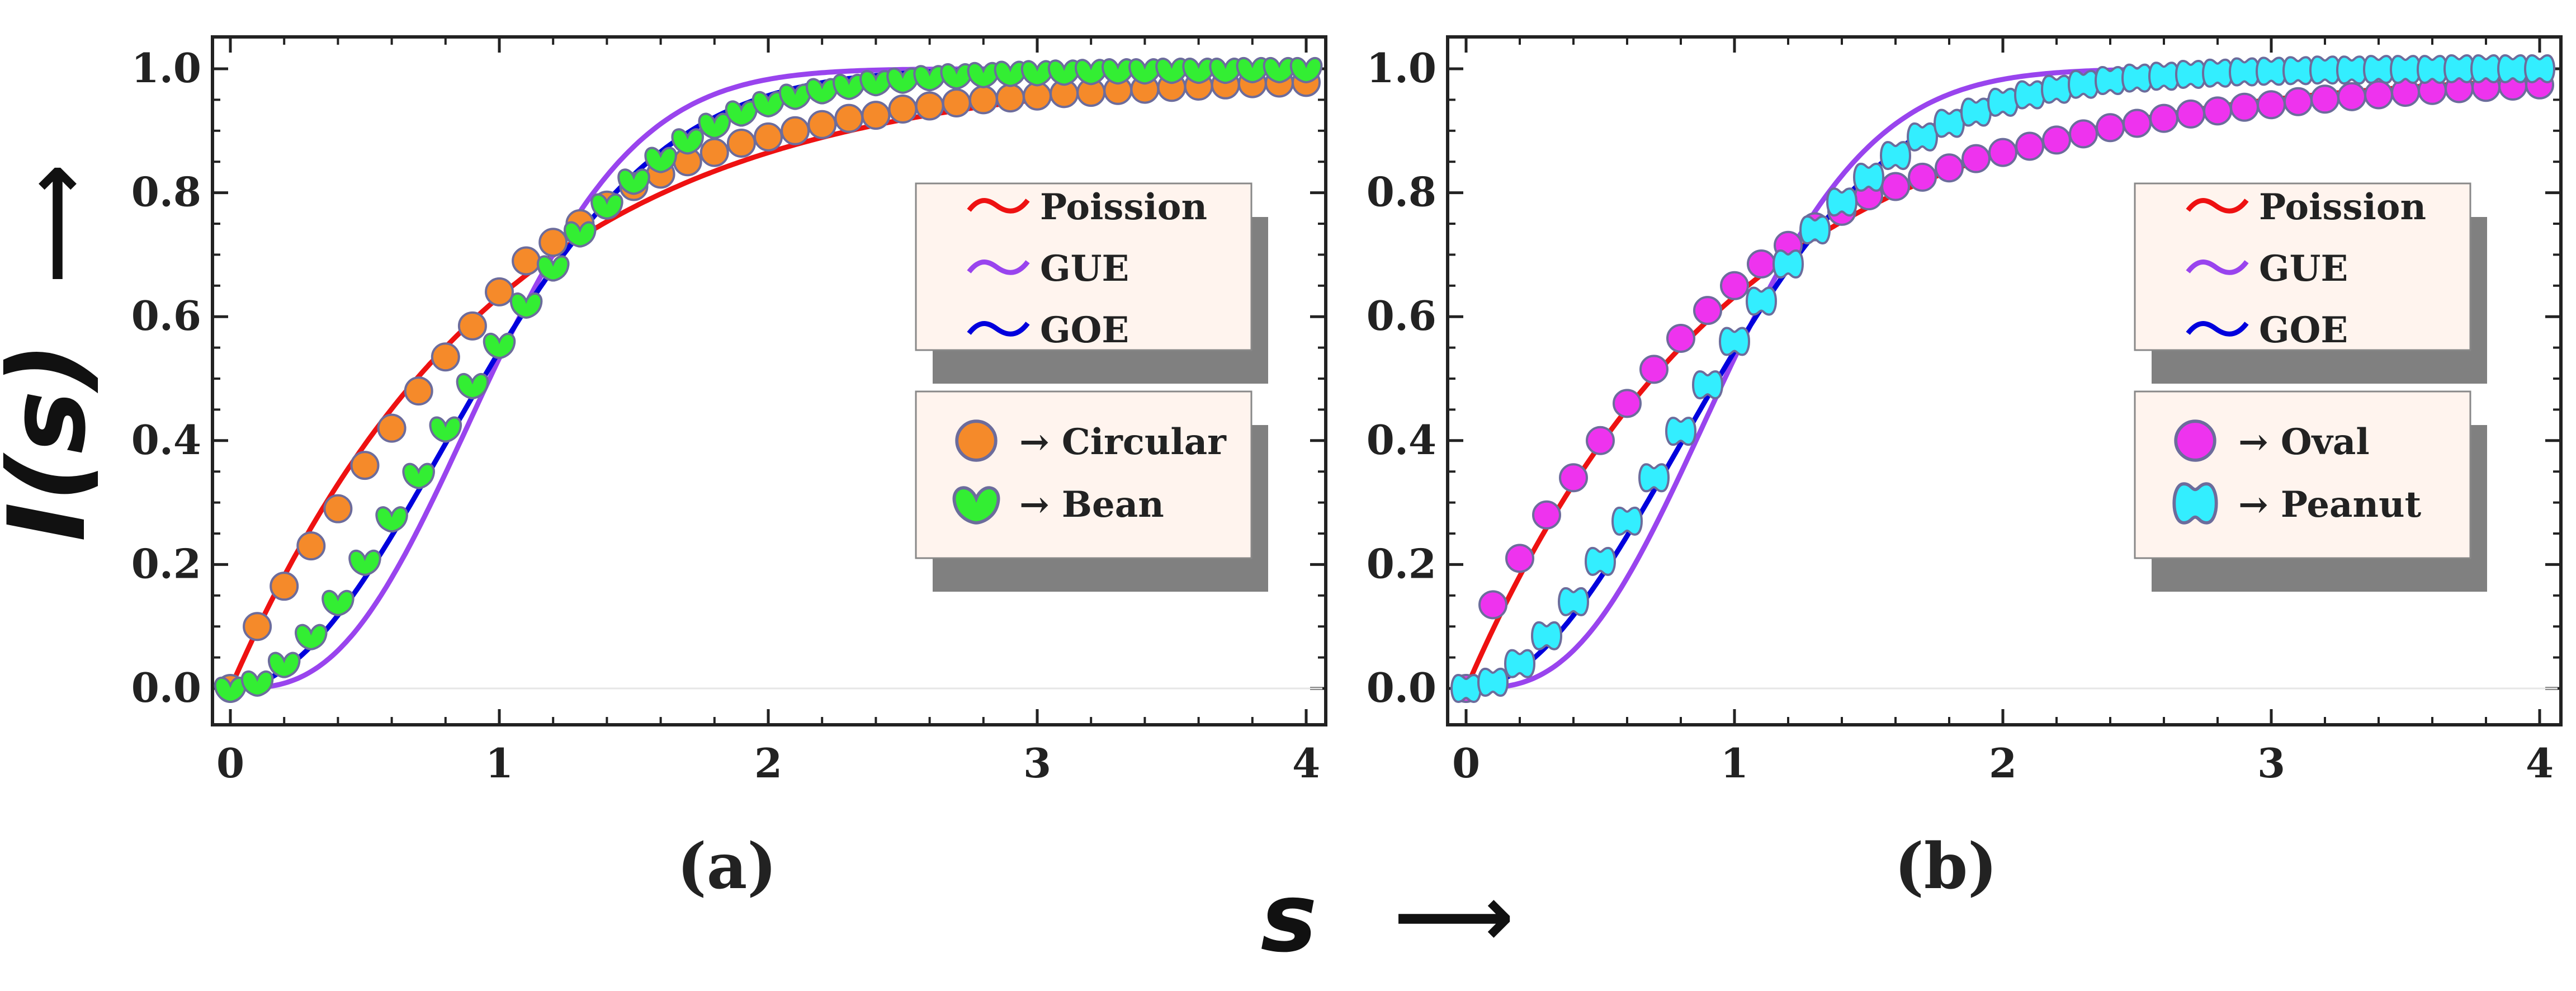 This screenshot has height=991, width=2576. I want to click on y-tick-label: 0.0, so click(1401, 687).